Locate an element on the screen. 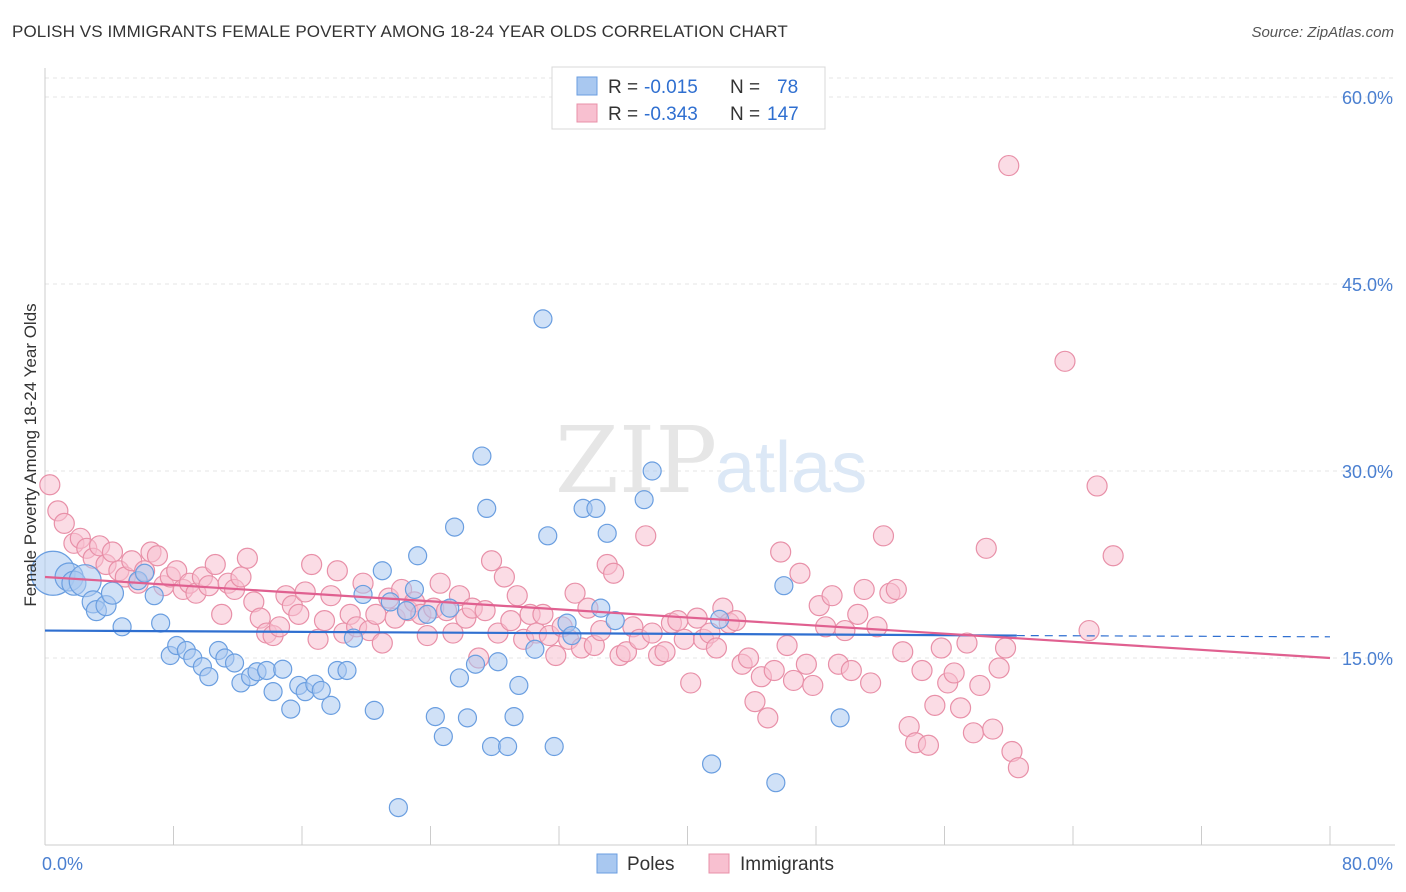 This screenshot has height=892, width=1406. trend-line-poles is located at coordinates (530, 633).